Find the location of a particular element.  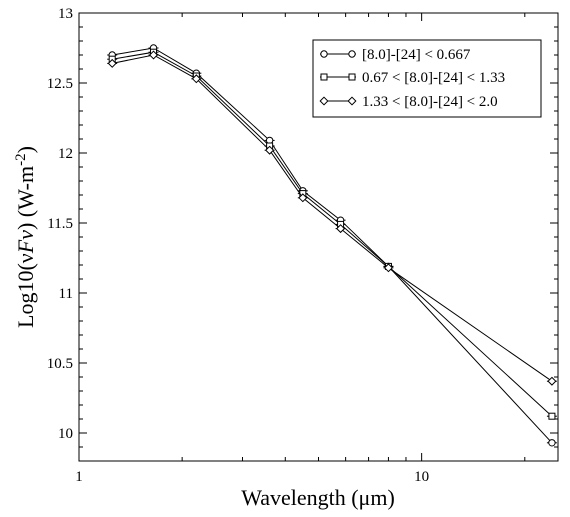

legend-label: 1.33 < [8.0]-[24] < 2.0 is located at coordinates (430, 102).